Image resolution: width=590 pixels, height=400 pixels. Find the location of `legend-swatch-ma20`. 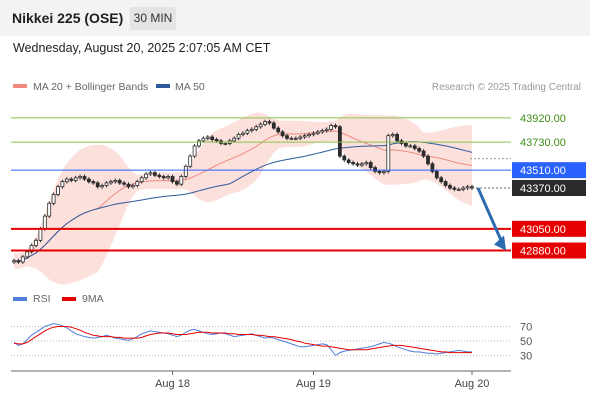

legend-swatch-ma20 is located at coordinates (20, 86).